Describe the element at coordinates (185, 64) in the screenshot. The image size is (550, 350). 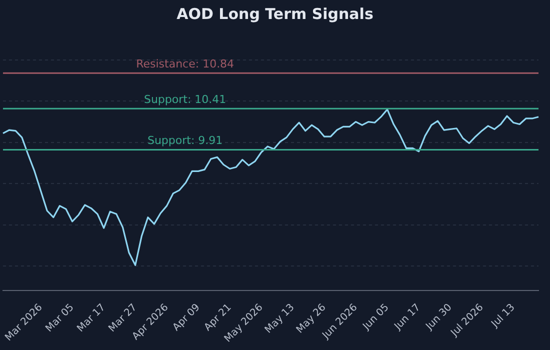
I see `ref-line-label: Resistance: 10.84` at that location.